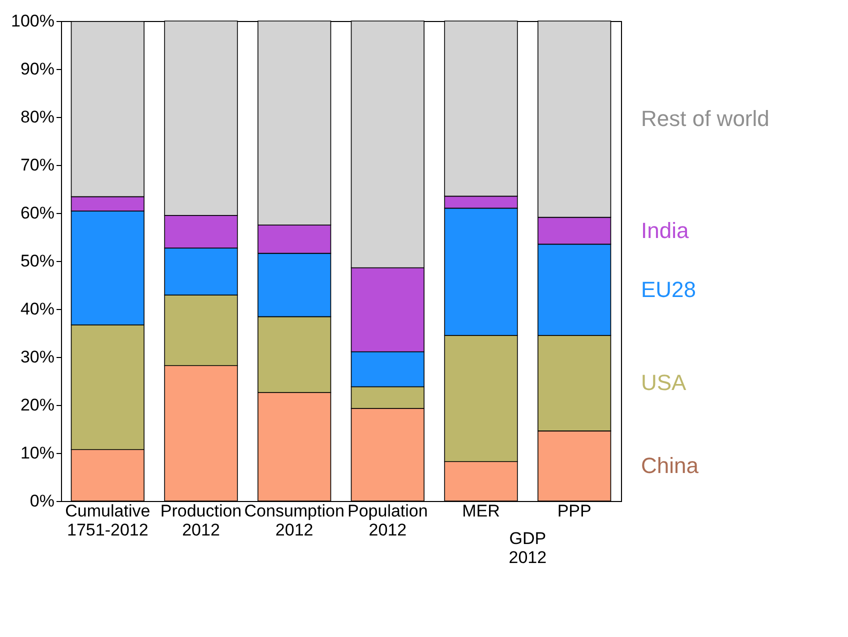 This screenshot has height=637, width=848. I want to click on x-tick-label: Consumption 2012, so click(294, 521).